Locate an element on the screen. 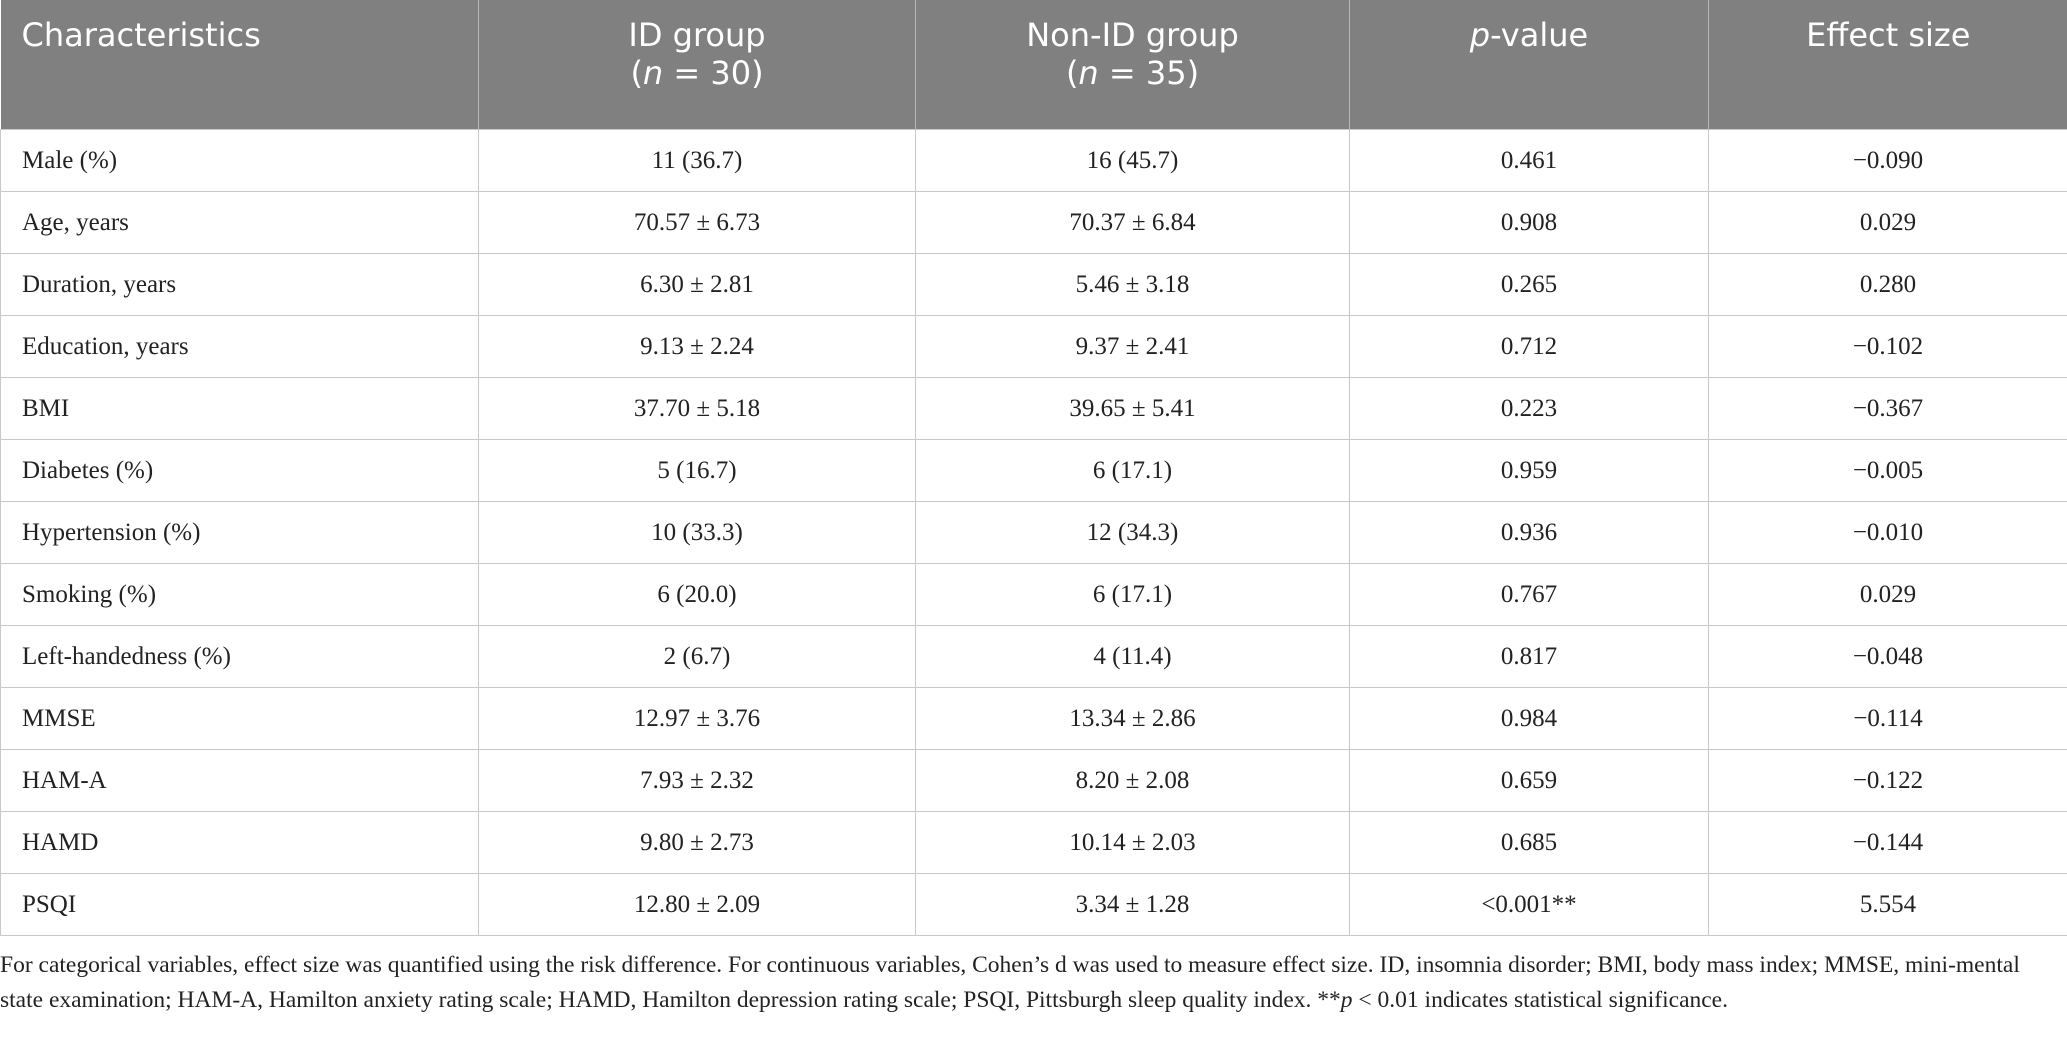 This screenshot has height=1046, width=2067. row-label: Age, years is located at coordinates (239, 222).